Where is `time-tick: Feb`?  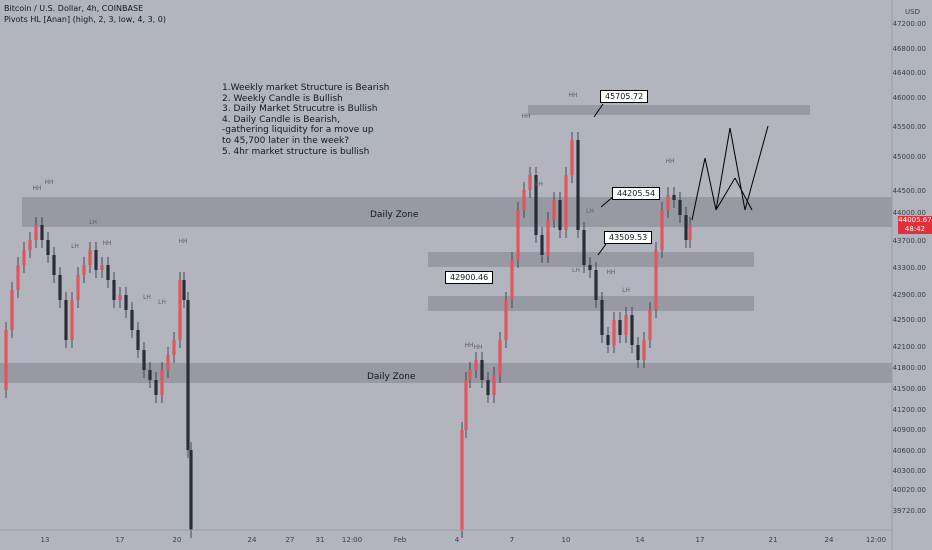
time-tick: Feb is located at coordinates (400, 540).